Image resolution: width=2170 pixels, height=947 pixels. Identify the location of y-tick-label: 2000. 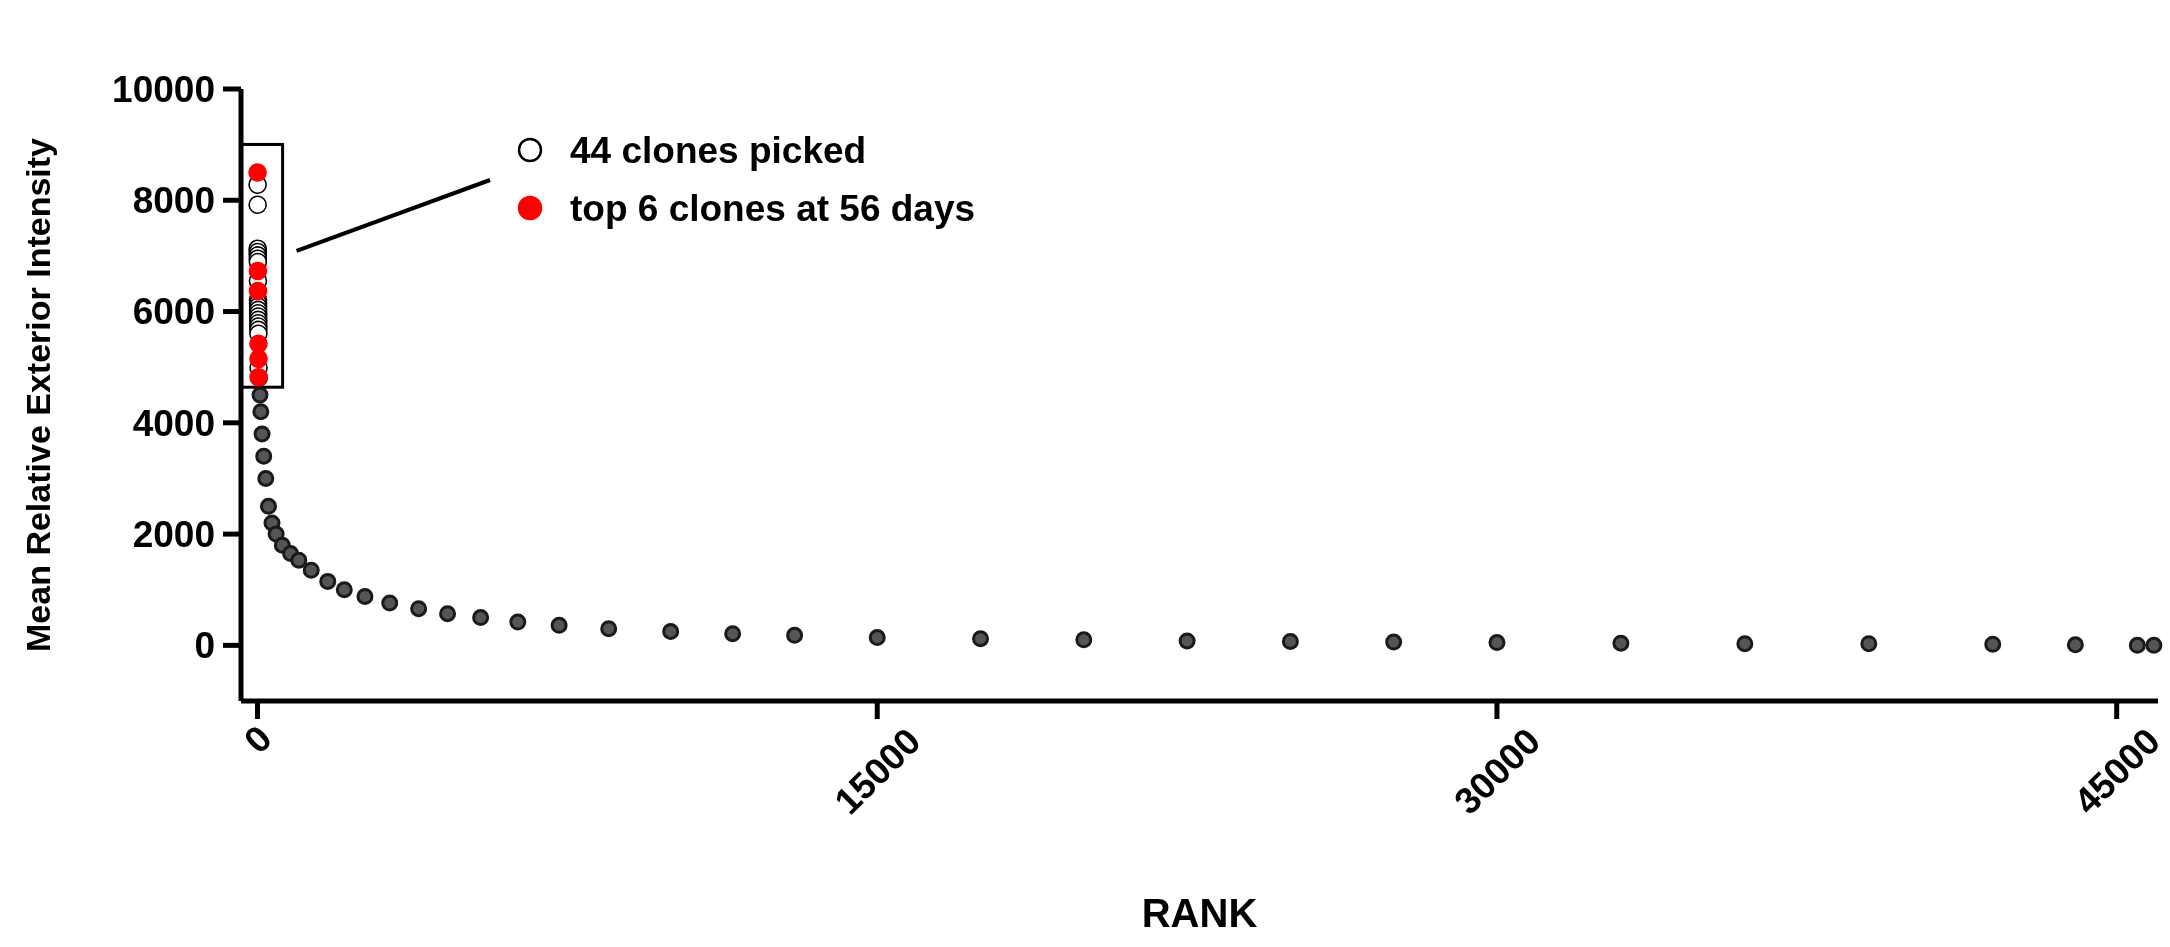
(173, 535).